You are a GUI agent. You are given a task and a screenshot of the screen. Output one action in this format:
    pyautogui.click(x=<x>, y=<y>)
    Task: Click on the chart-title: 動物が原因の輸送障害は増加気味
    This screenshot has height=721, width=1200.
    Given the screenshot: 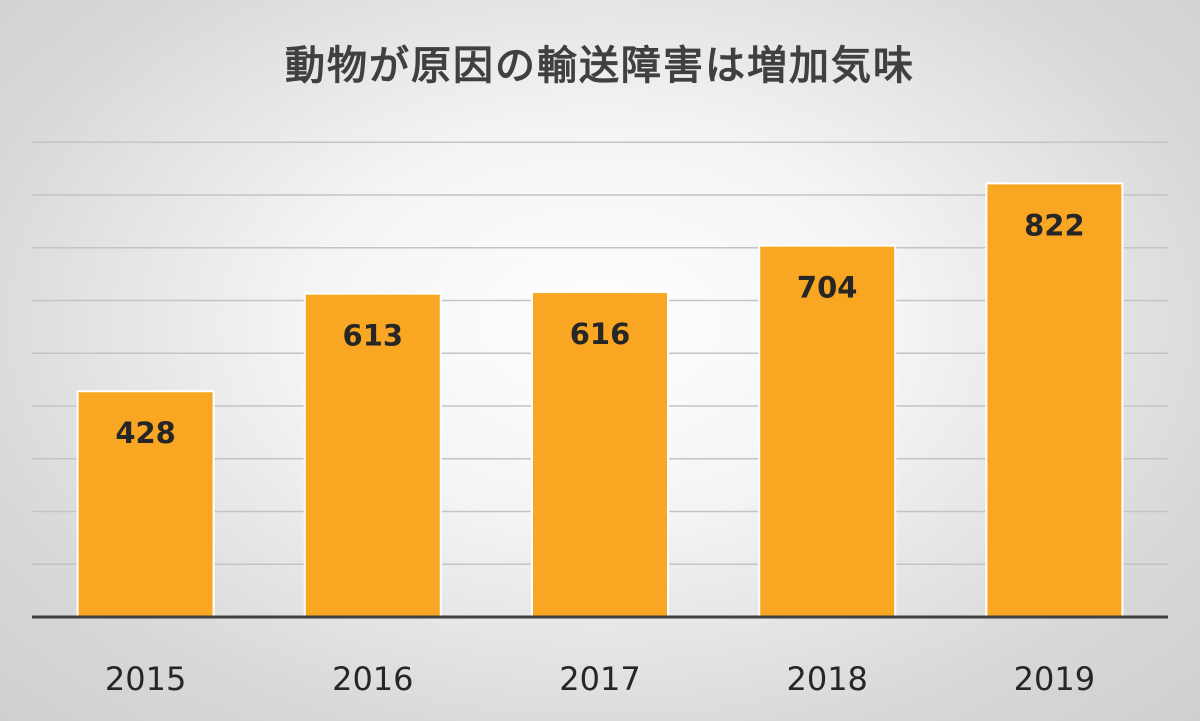 What is the action you would take?
    pyautogui.click(x=600, y=66)
    